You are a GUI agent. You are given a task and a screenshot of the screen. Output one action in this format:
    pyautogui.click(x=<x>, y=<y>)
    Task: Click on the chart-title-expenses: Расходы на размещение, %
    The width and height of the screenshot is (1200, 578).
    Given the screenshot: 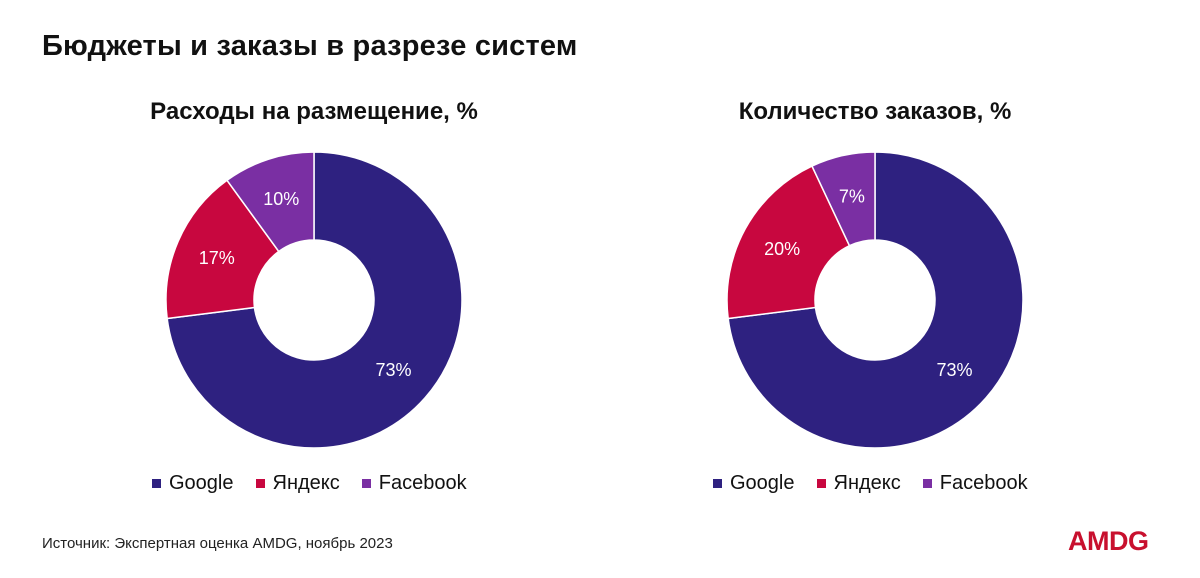 What is the action you would take?
    pyautogui.click(x=314, y=111)
    